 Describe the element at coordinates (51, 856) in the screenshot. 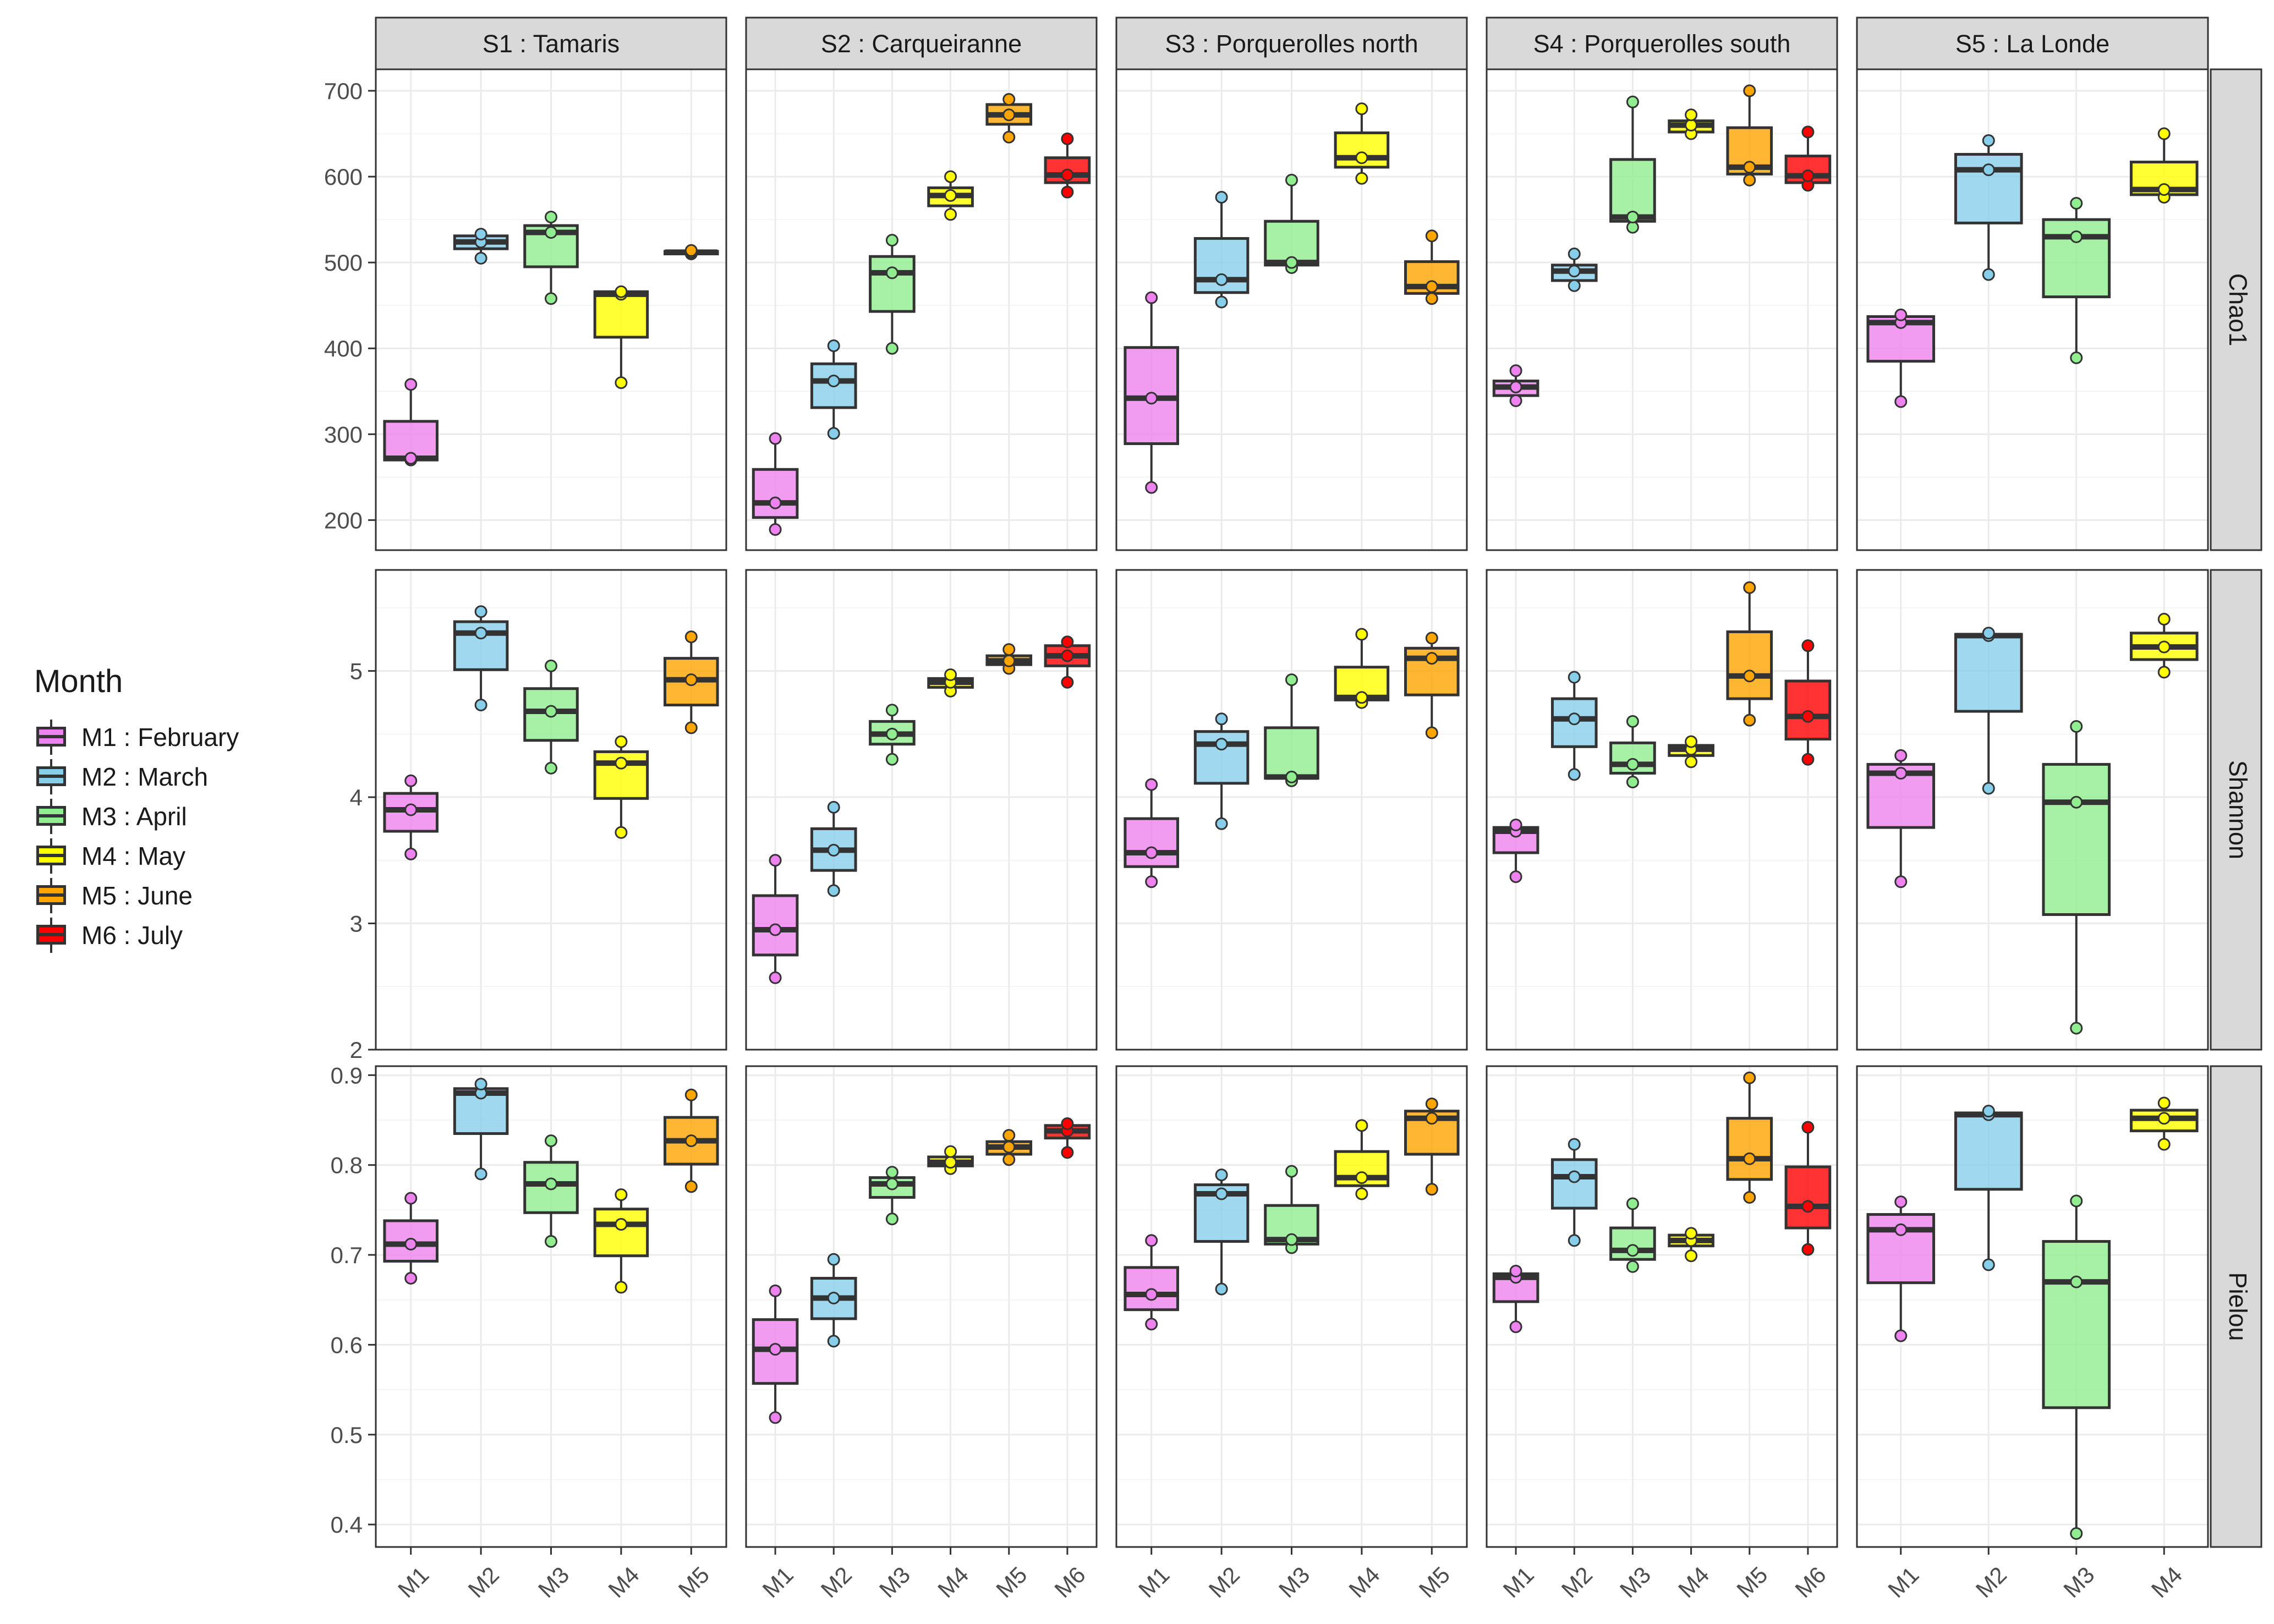

I see `legend-key-m4` at that location.